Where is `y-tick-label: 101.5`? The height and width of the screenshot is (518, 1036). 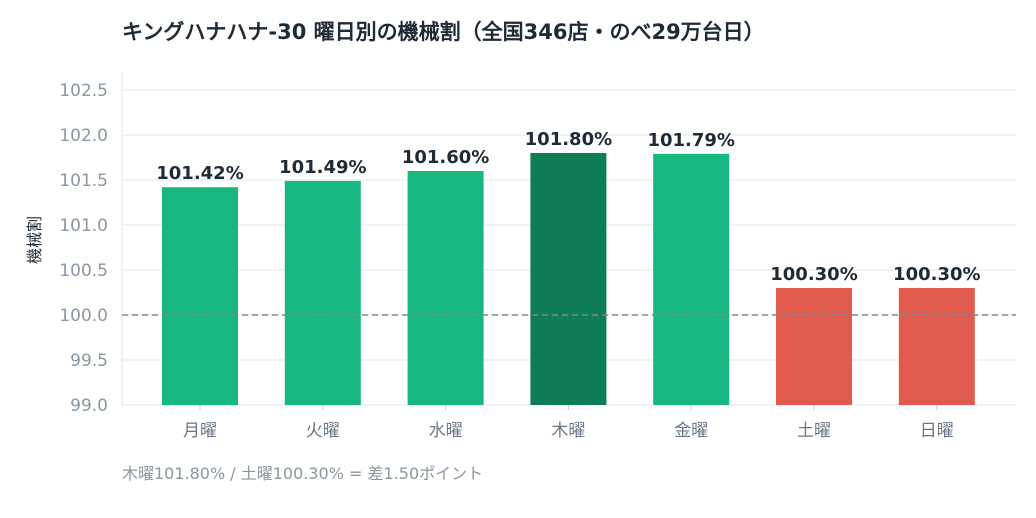 y-tick-label: 101.5 is located at coordinates (83, 181).